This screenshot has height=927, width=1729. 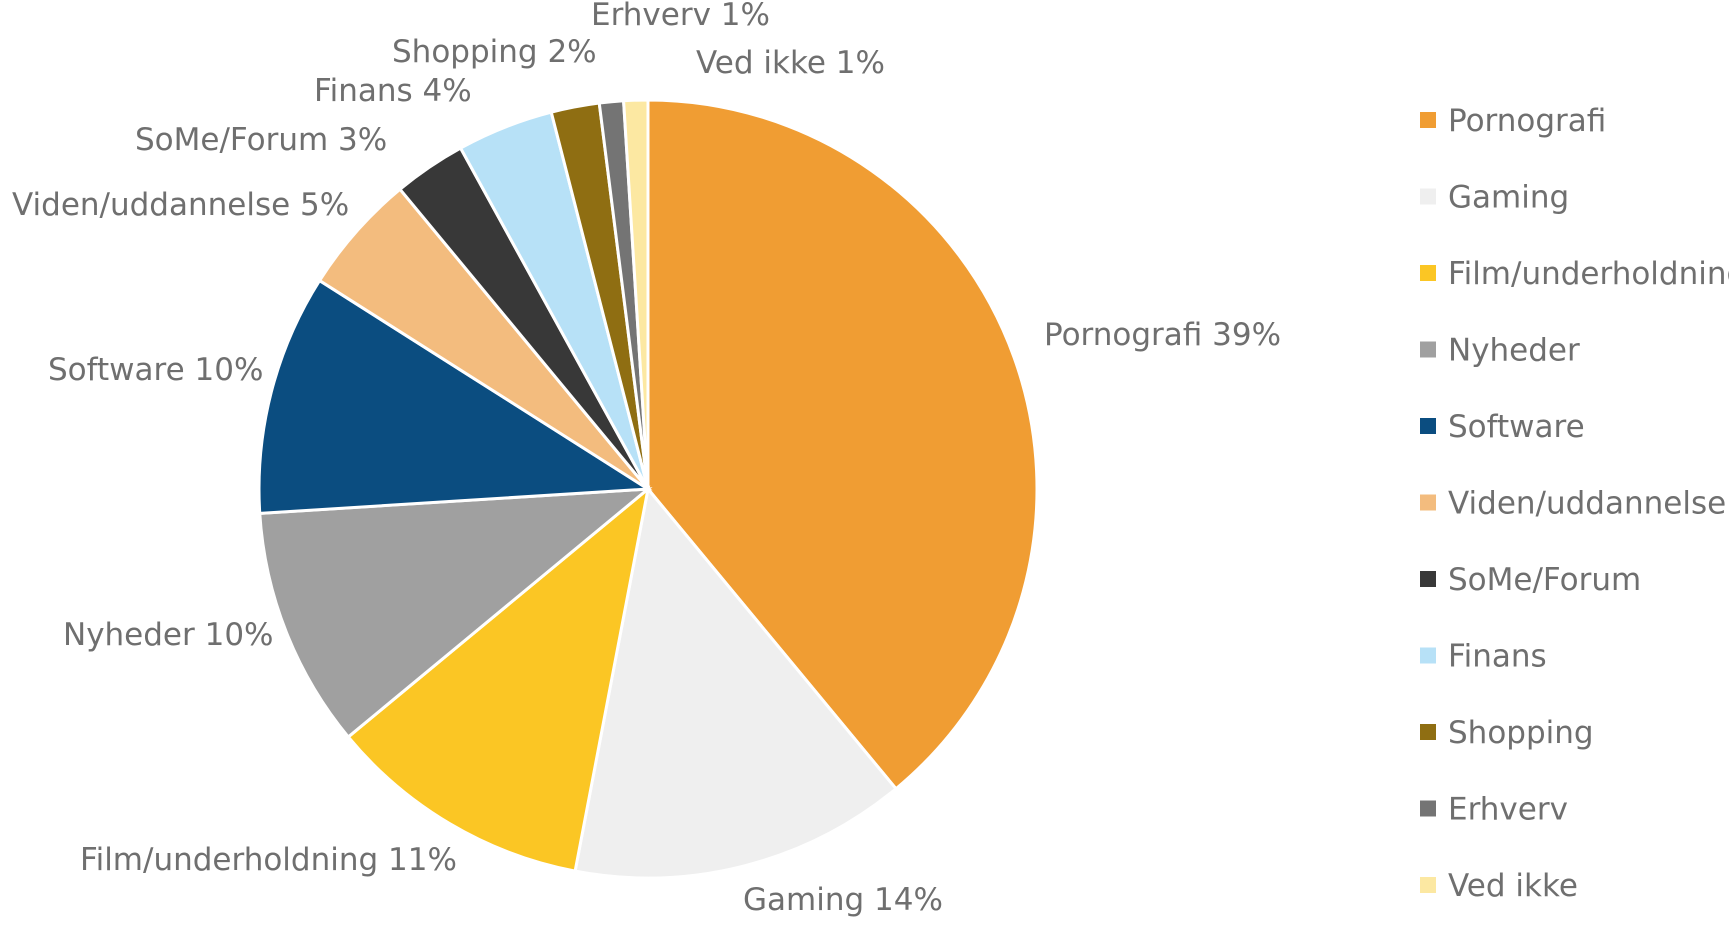 What do you see at coordinates (1527, 121) in the screenshot?
I see `legend-label: Pornografi` at bounding box center [1527, 121].